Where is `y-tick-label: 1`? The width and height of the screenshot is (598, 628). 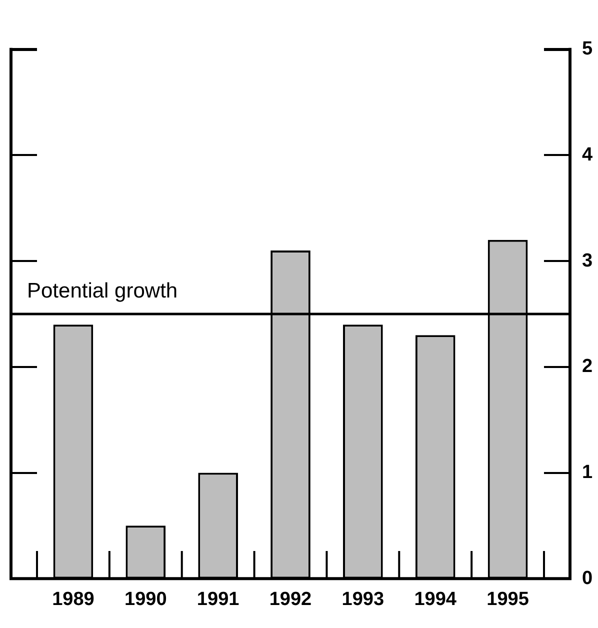
y-tick-label: 1 is located at coordinates (587, 472).